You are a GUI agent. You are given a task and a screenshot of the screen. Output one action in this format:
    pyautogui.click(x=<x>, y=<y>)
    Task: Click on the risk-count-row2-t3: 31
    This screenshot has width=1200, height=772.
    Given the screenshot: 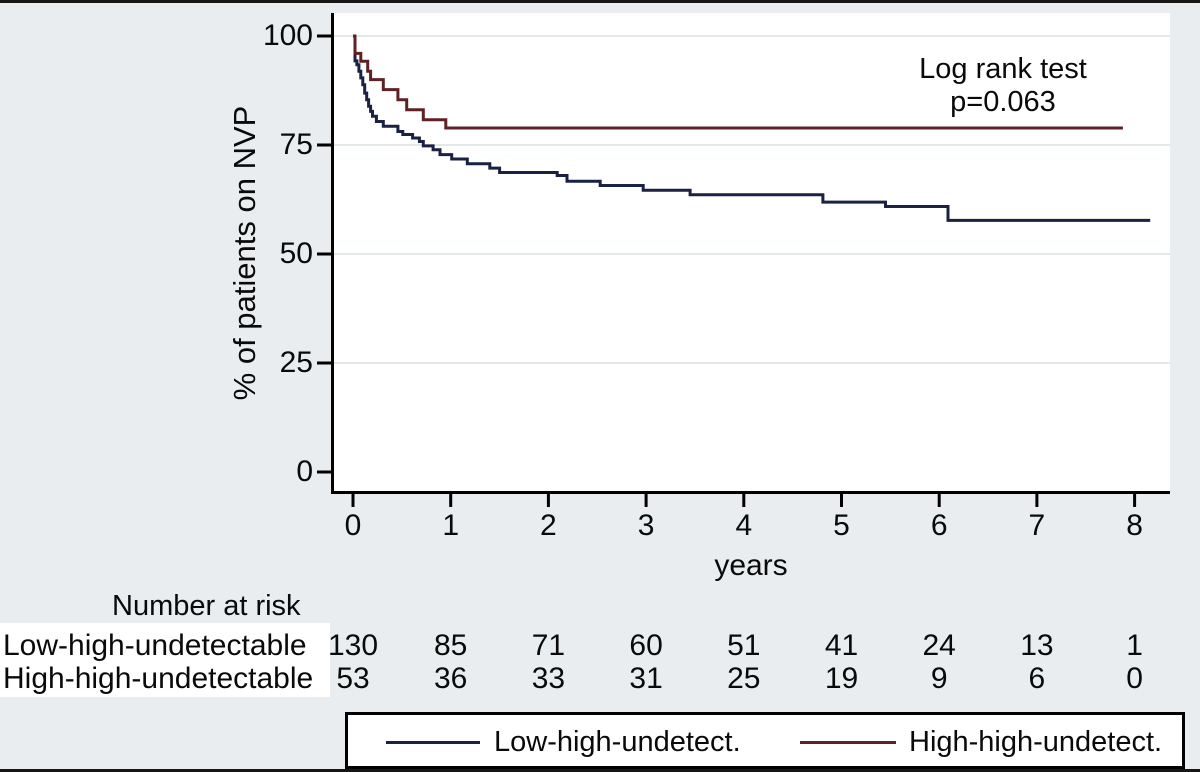 What is the action you would take?
    pyautogui.click(x=646, y=678)
    